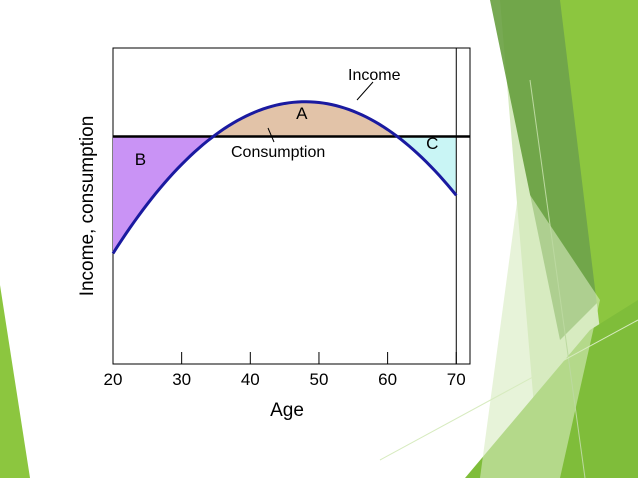  What do you see at coordinates (287, 410) in the screenshot?
I see `x-axis-label: Age` at bounding box center [287, 410].